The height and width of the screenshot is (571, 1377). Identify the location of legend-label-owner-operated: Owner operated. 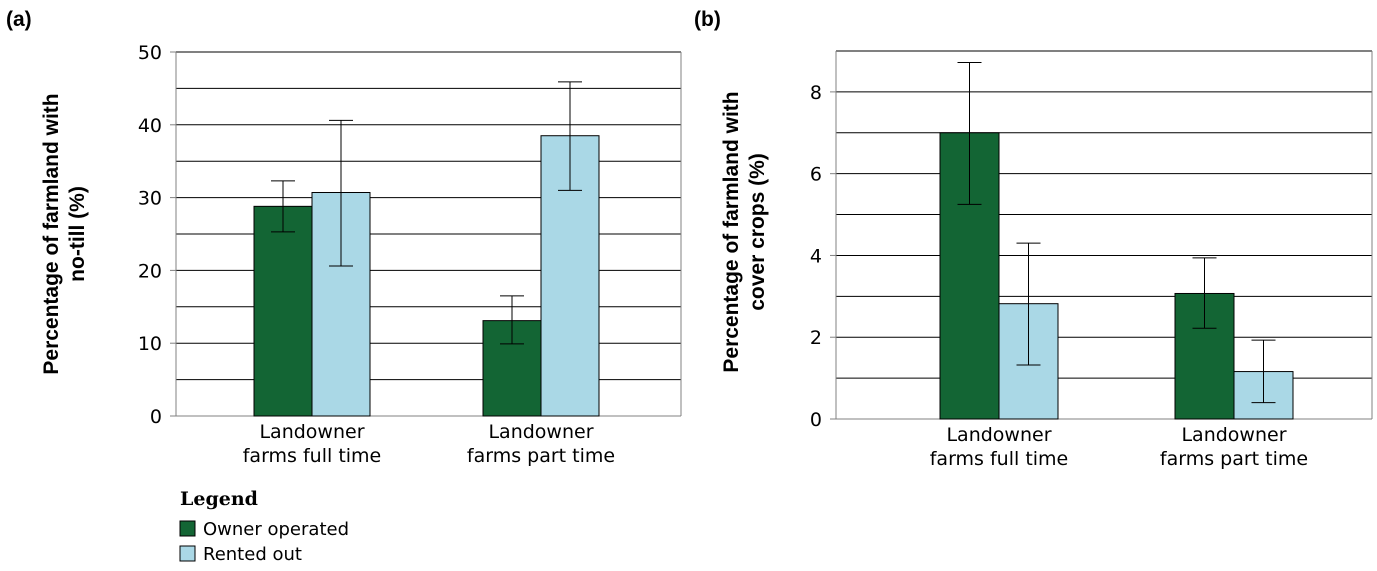
(276, 529).